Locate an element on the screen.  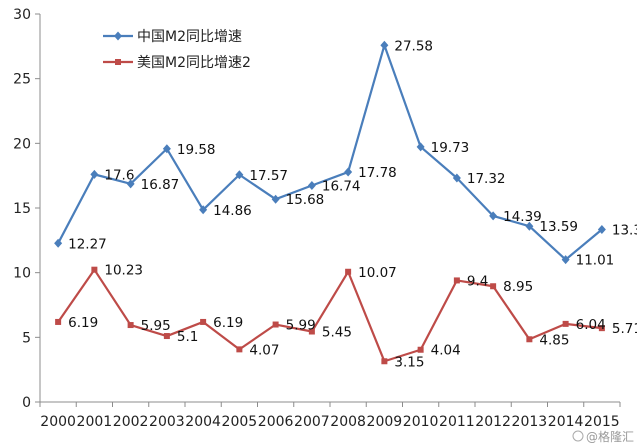
y-tick-label: 0 is located at coordinates (26, 403).